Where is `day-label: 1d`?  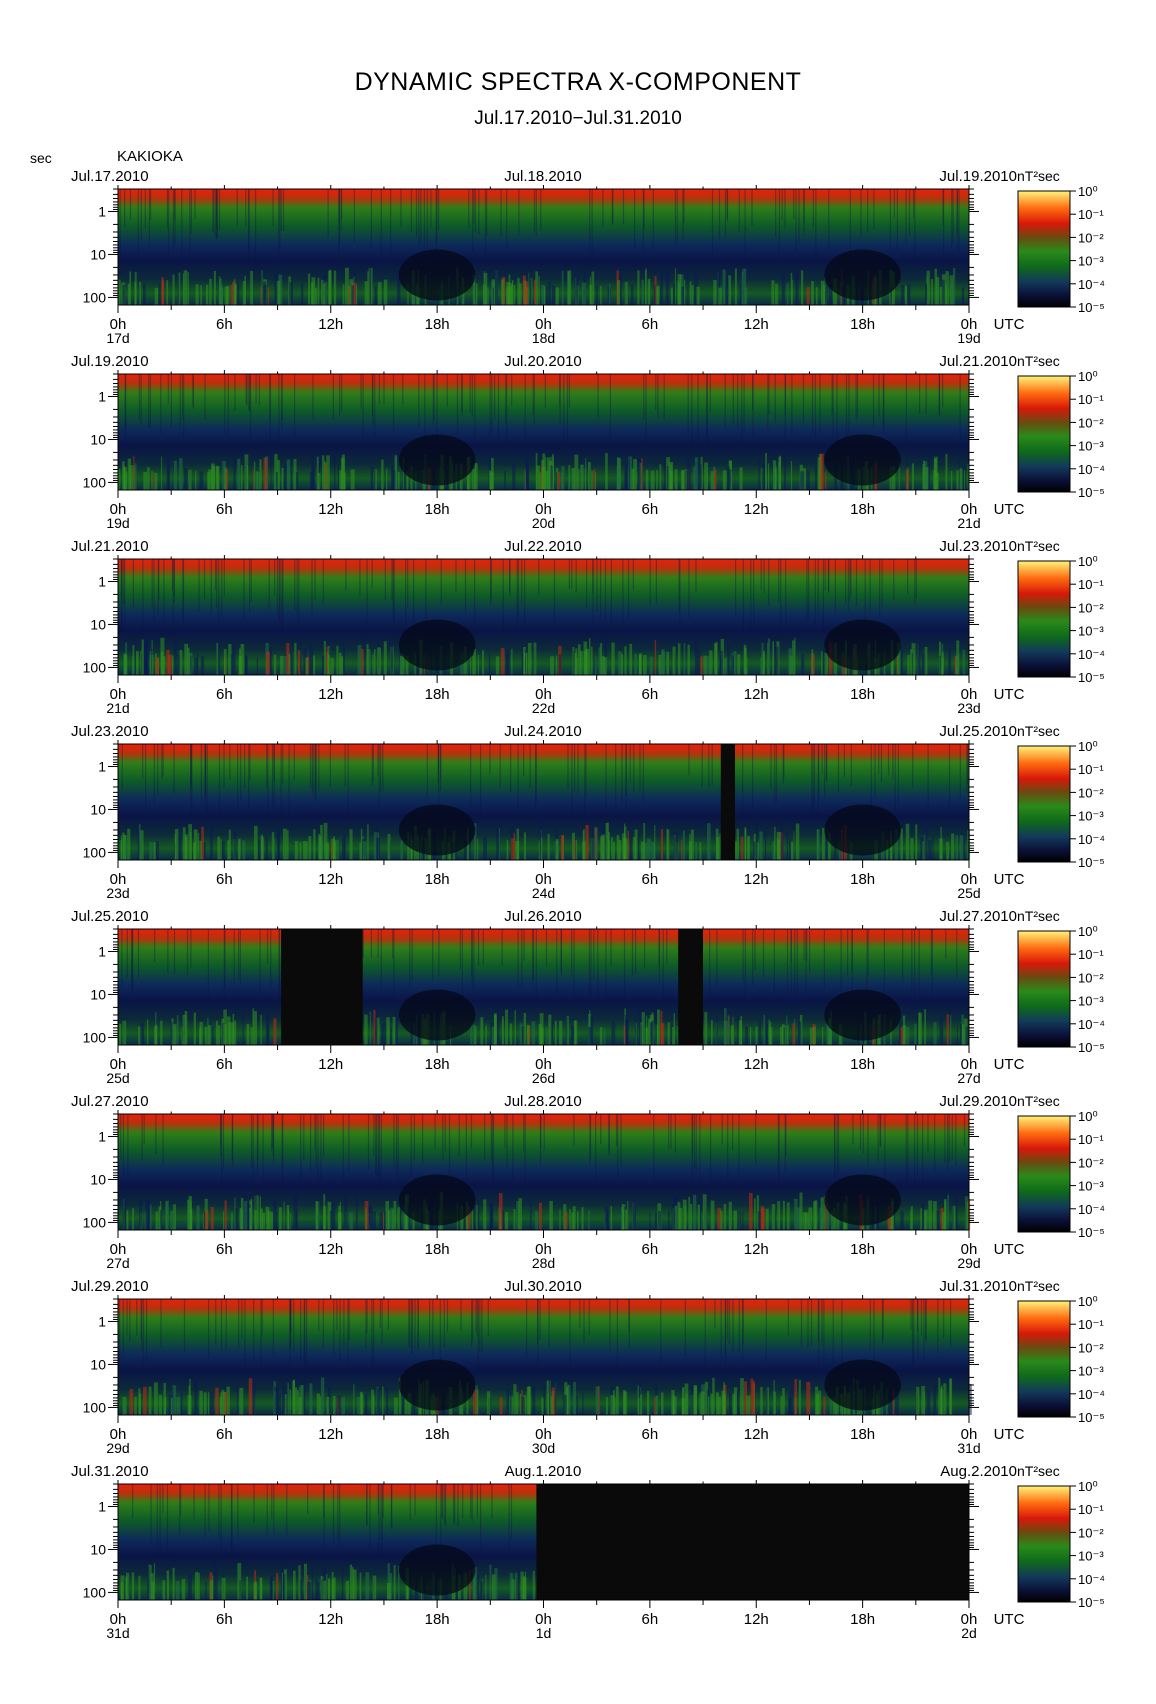 day-label: 1d is located at coordinates (544, 1633).